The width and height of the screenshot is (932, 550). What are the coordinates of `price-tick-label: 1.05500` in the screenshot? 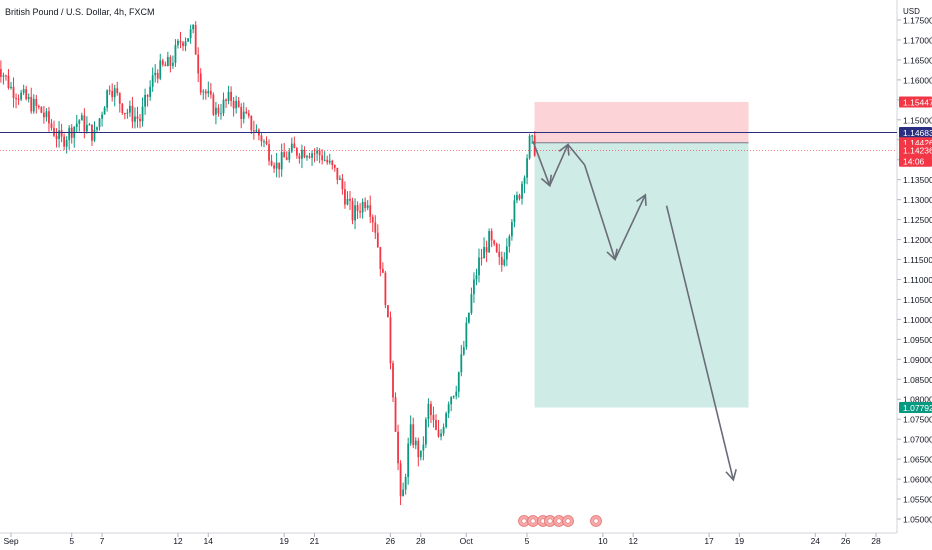 It's located at (917, 500).